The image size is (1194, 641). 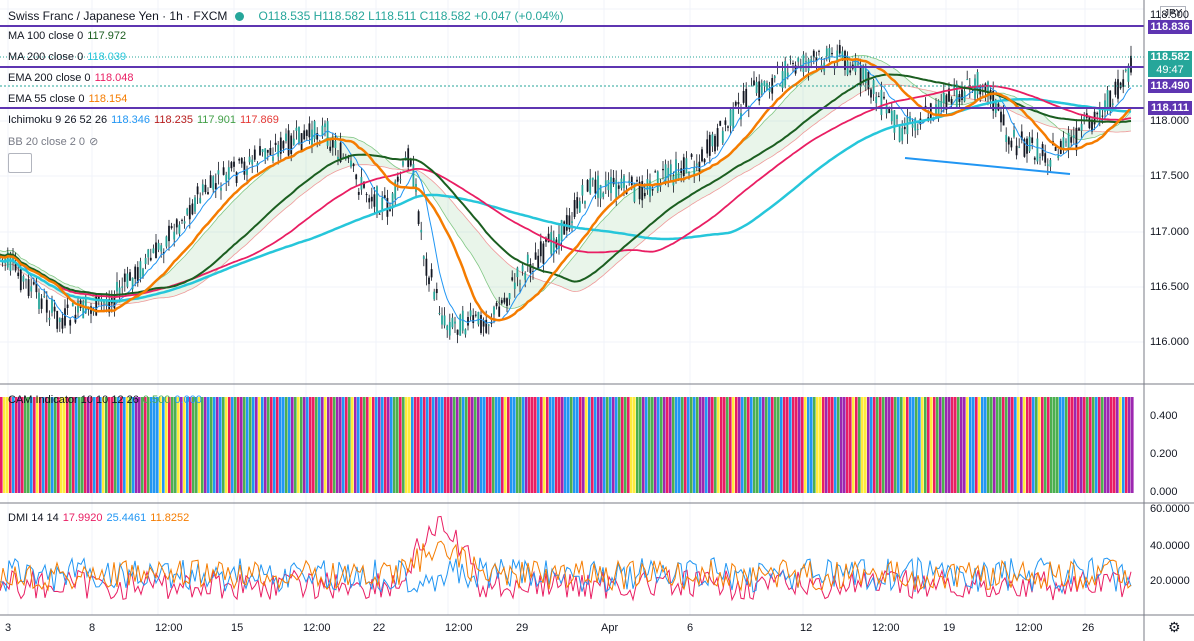 I want to click on cam-tick: 0.400, so click(x=1164, y=416).